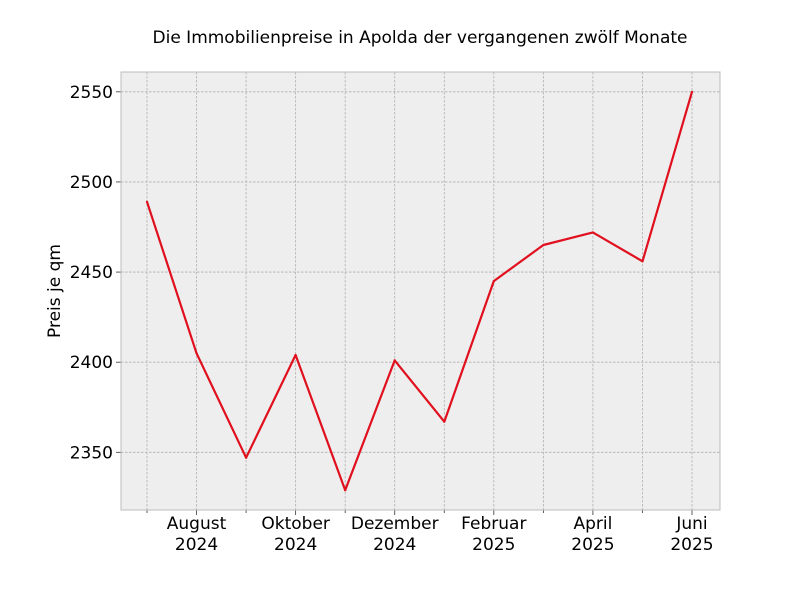  Describe the element at coordinates (295, 524) in the screenshot. I see `x-tick-label-month: Oktober` at that location.